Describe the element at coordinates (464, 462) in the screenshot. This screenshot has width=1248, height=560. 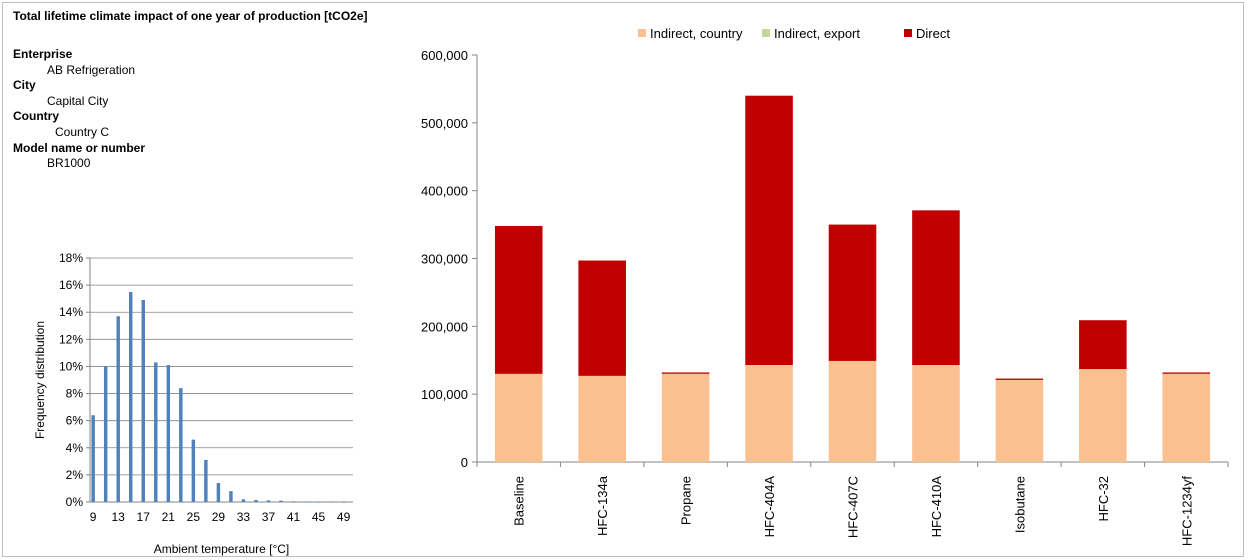
I see `stack-y-tick-label: 0` at that location.